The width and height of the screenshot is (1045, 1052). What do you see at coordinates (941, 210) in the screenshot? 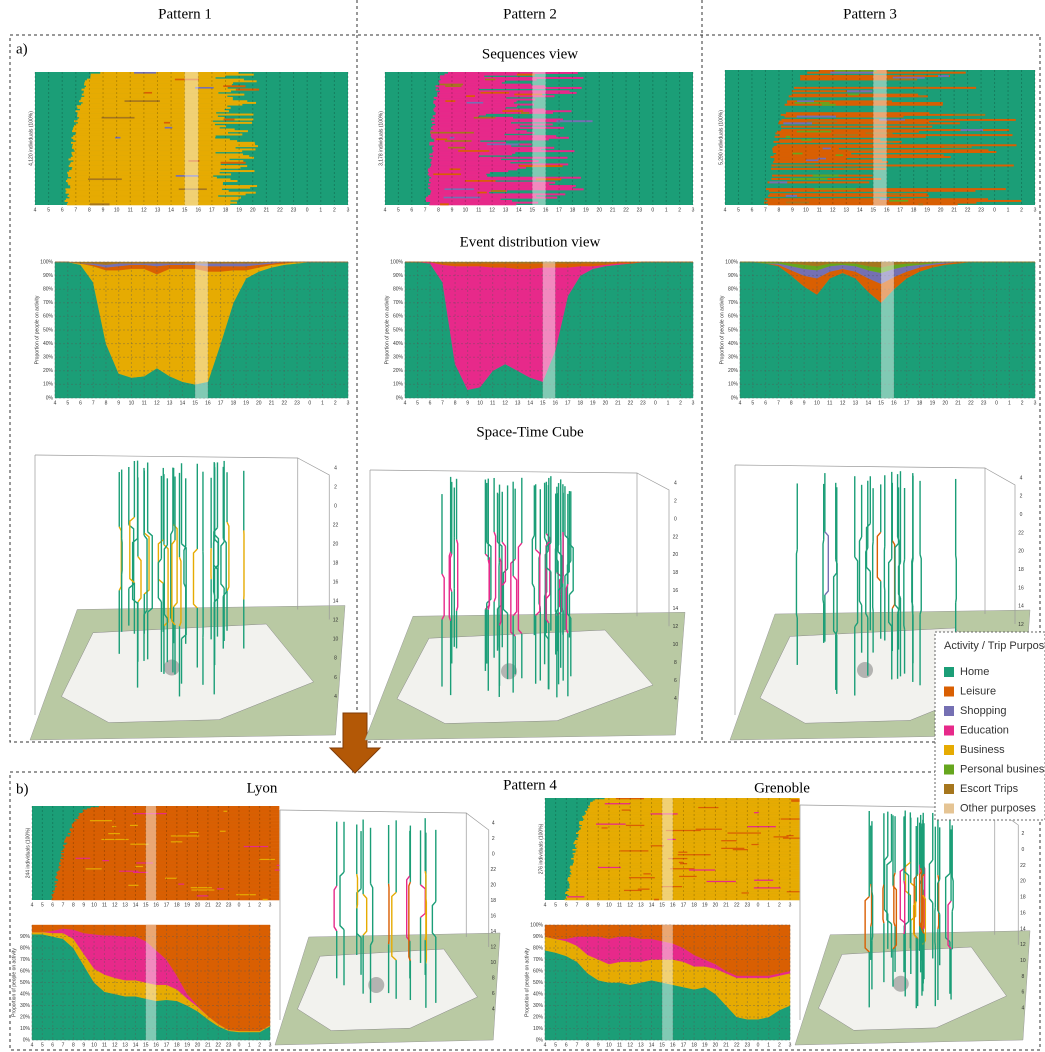
I see `x-tick-label: 20` at bounding box center [941, 210].